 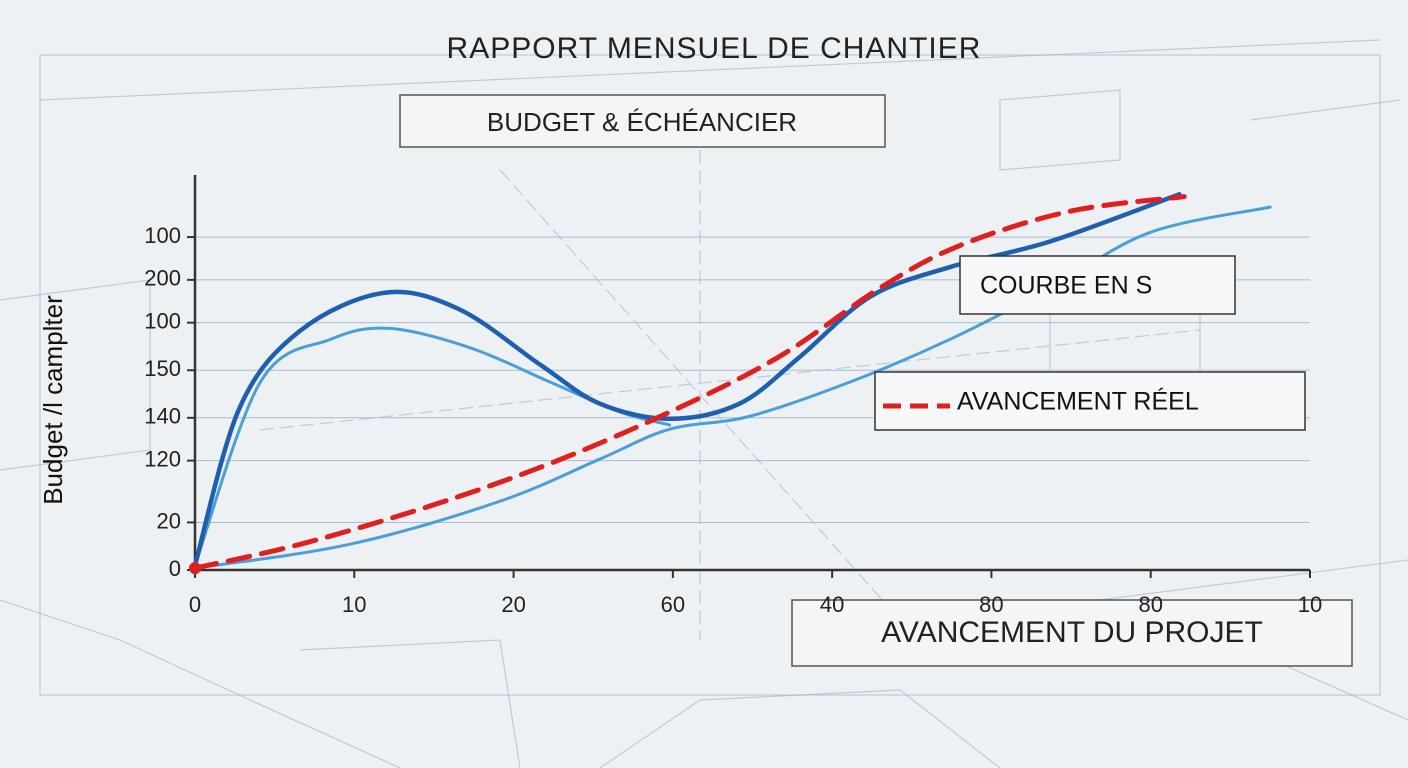 What do you see at coordinates (195, 568) in the screenshot?
I see `series-start-point` at bounding box center [195, 568].